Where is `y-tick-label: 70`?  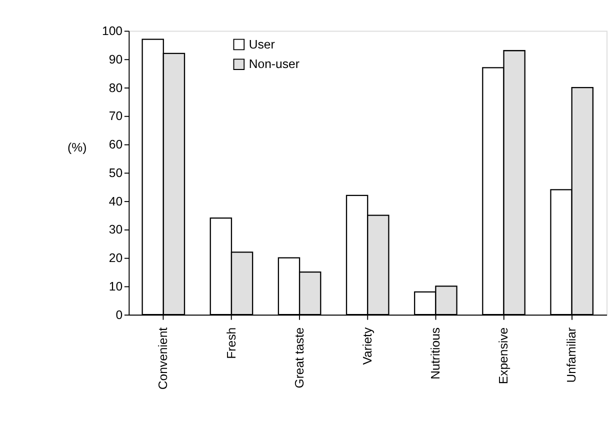 y-tick-label: 70 is located at coordinates (115, 116).